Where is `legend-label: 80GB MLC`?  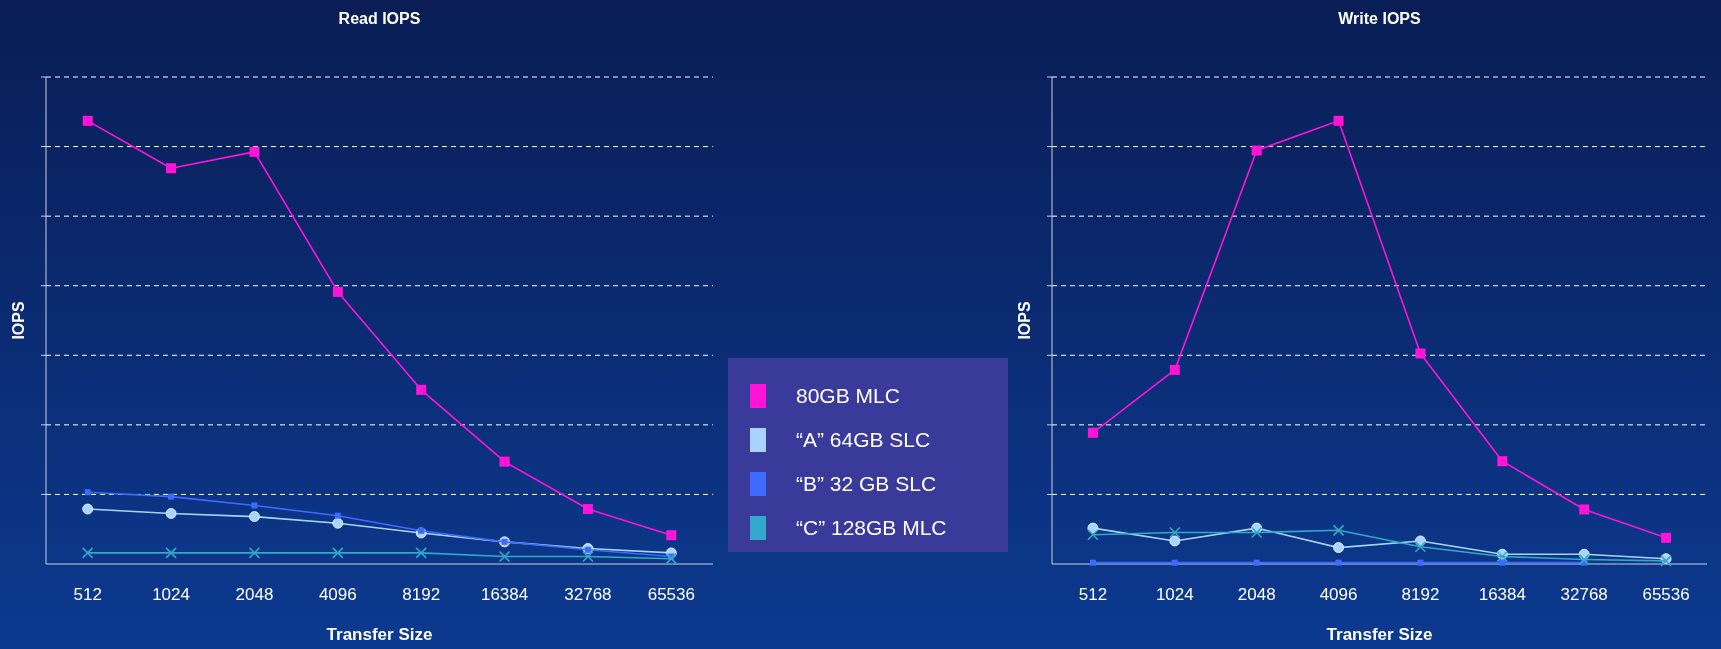 legend-label: 80GB MLC is located at coordinates (848, 395).